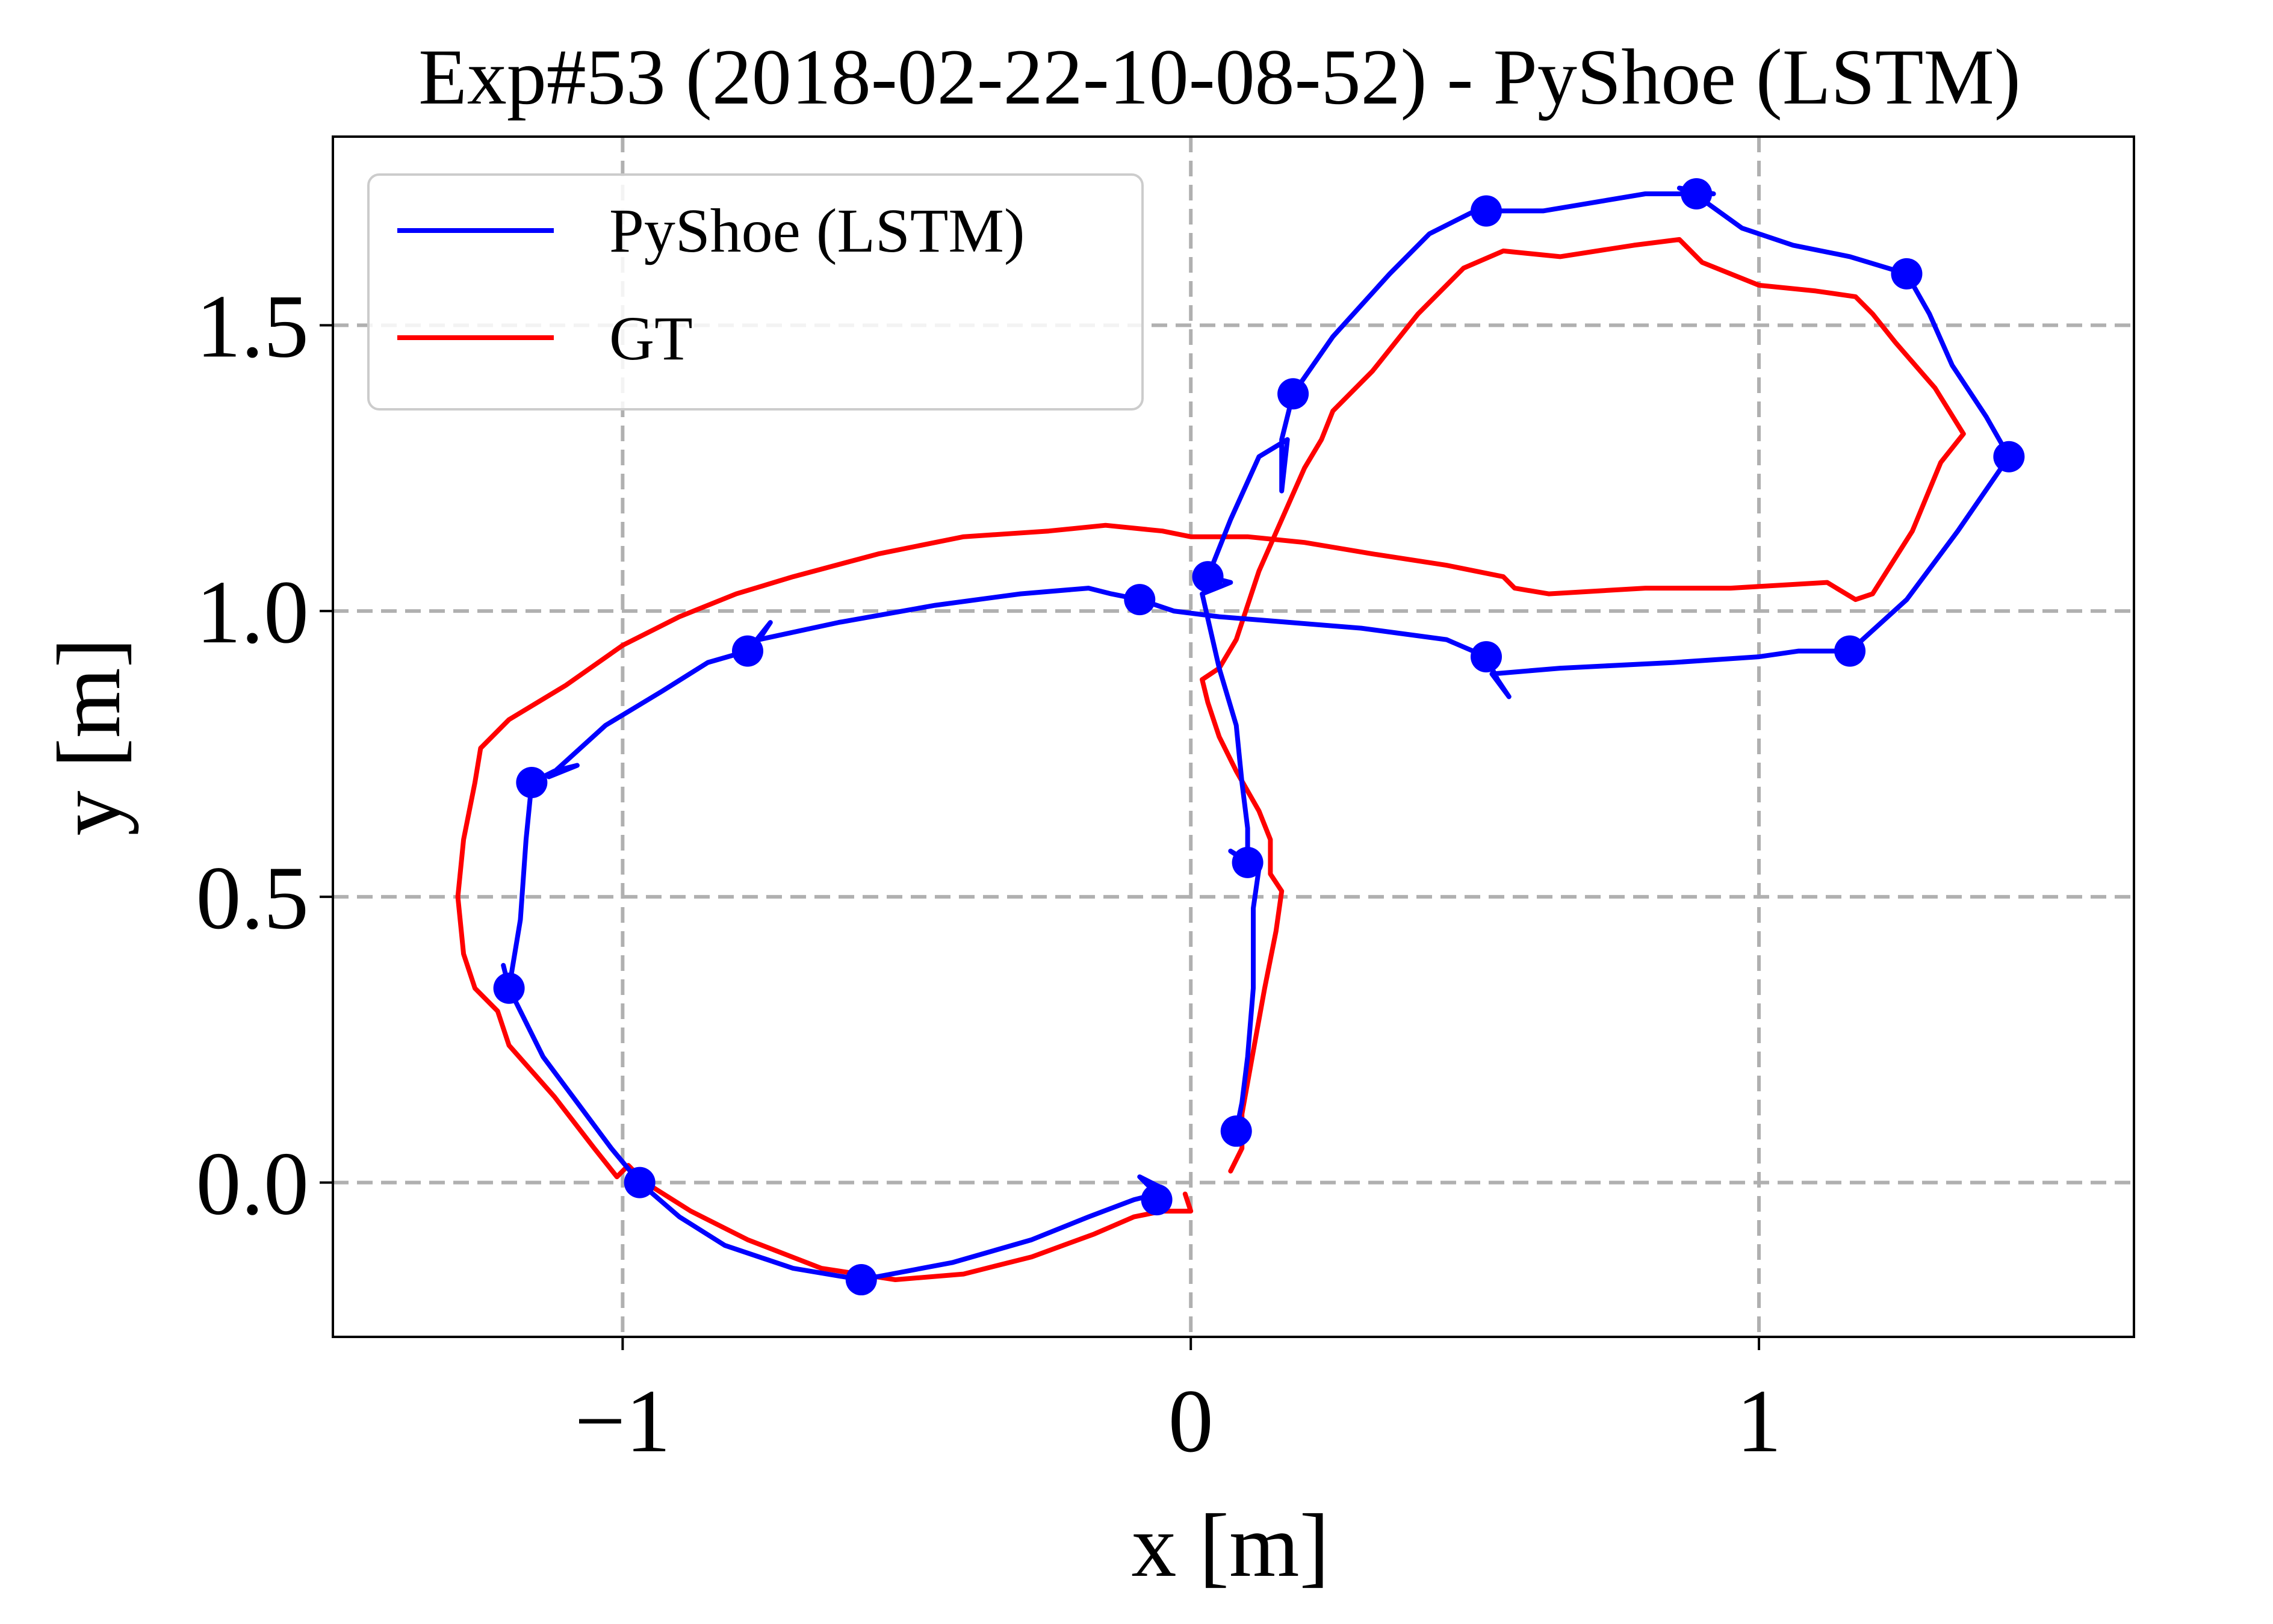 Image resolution: width=2273 pixels, height=1624 pixels. Describe the element at coordinates (252, 898) in the screenshot. I see `y-tick-label: 0.5` at that location.